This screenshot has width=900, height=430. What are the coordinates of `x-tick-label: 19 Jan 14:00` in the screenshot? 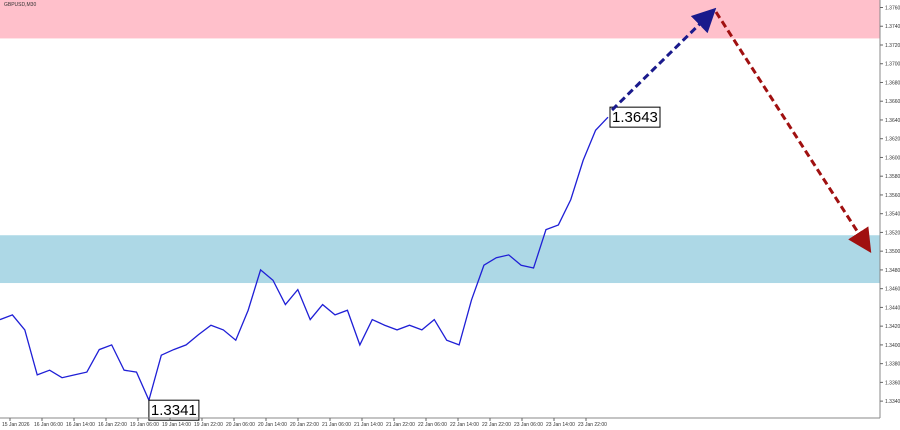 It's located at (176, 425).